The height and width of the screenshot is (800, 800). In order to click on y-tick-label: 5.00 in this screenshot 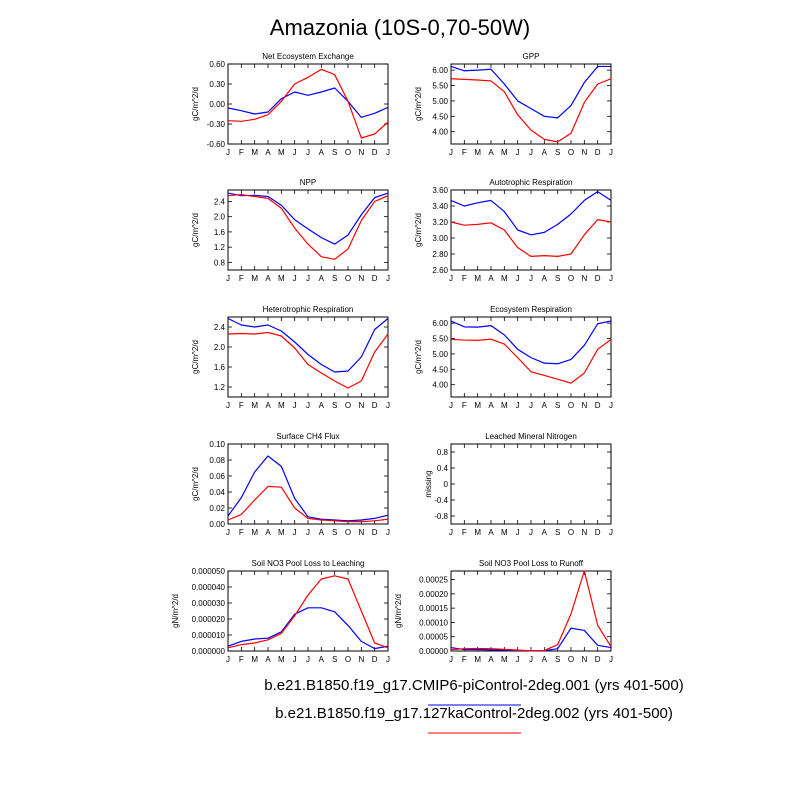, I will do `click(440, 101)`.